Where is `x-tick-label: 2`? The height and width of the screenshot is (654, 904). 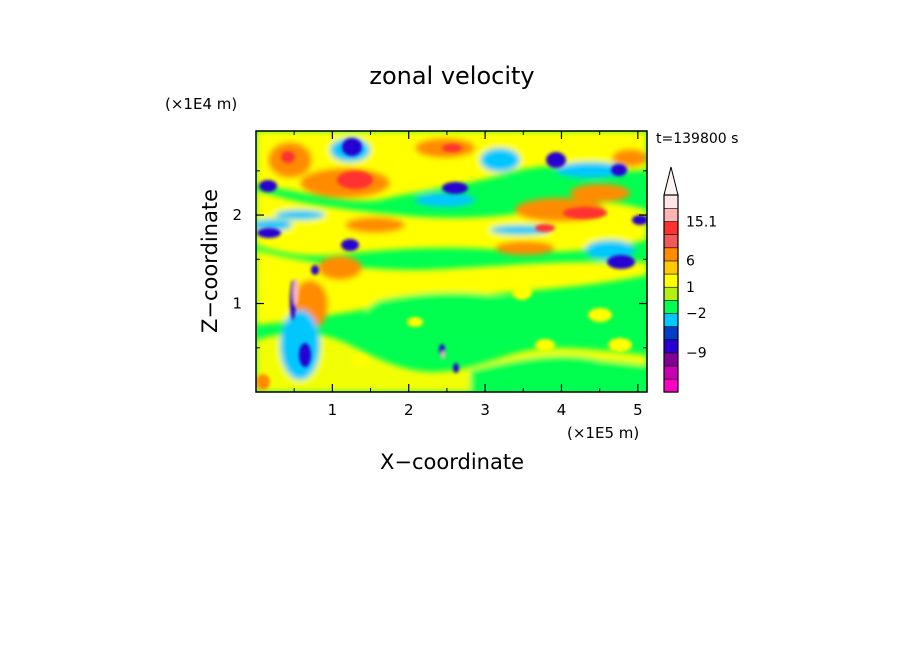
x-tick-label: 2 is located at coordinates (409, 410).